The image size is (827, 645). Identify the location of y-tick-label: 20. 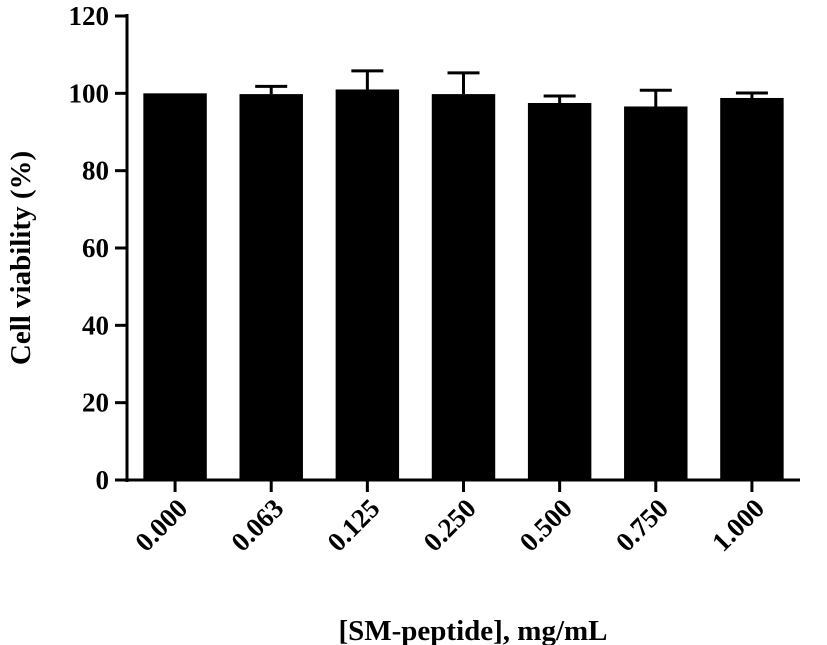
(95, 403).